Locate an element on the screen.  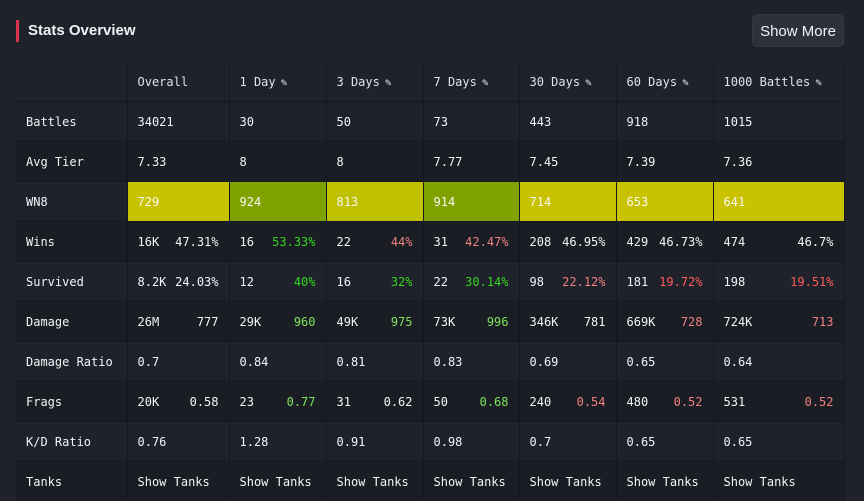
col-header-60-days: 60 Days ✎ is located at coordinates (665, 82).